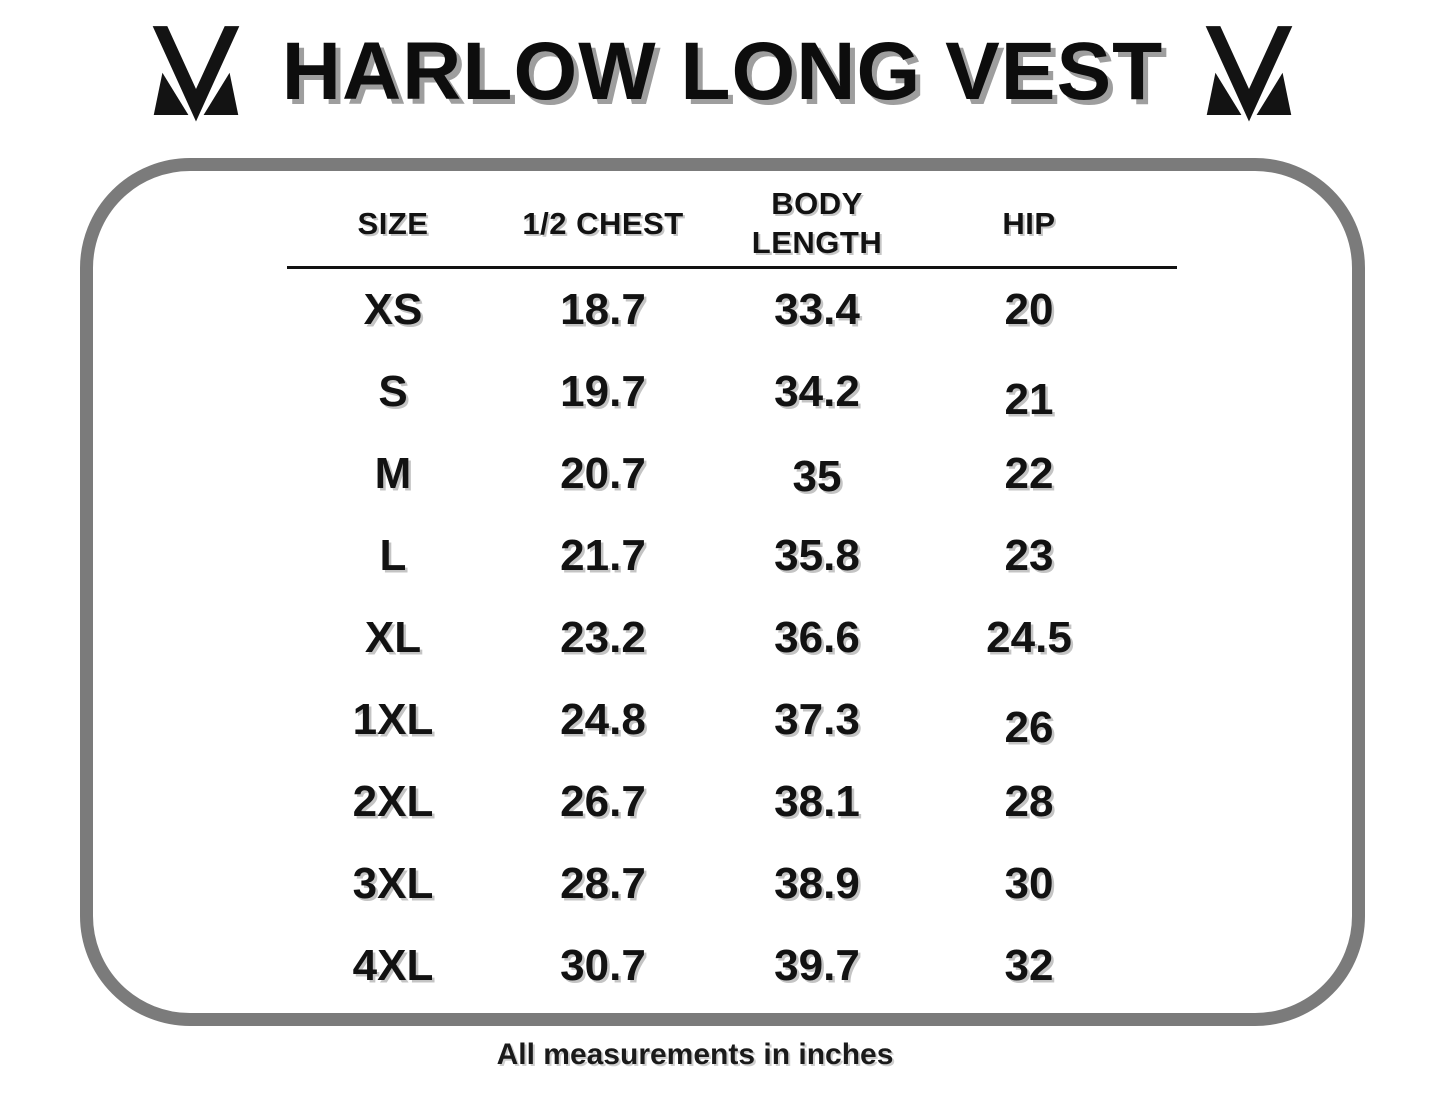  I want to click on table-row: 4XL 30.7 39.7 32, so click(732, 966).